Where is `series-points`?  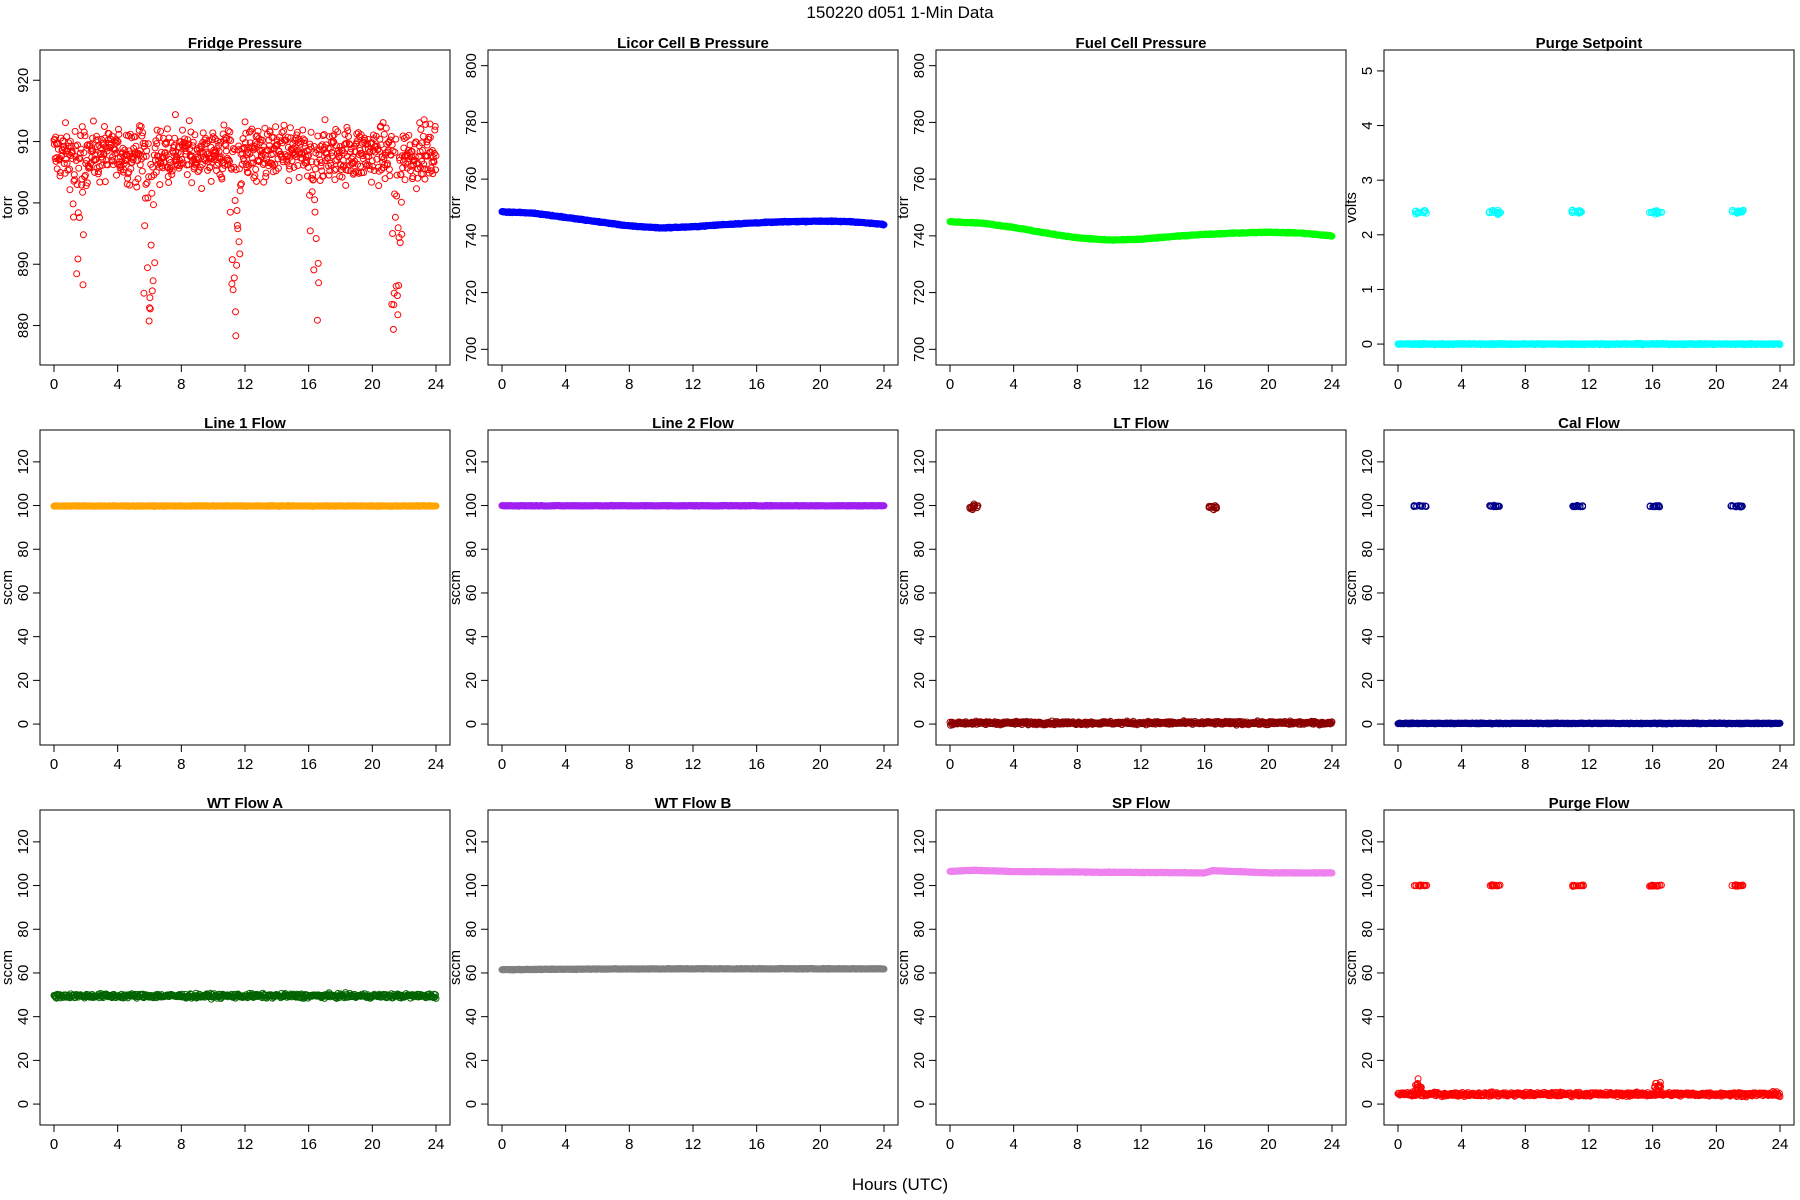 series-points is located at coordinates (693, 220).